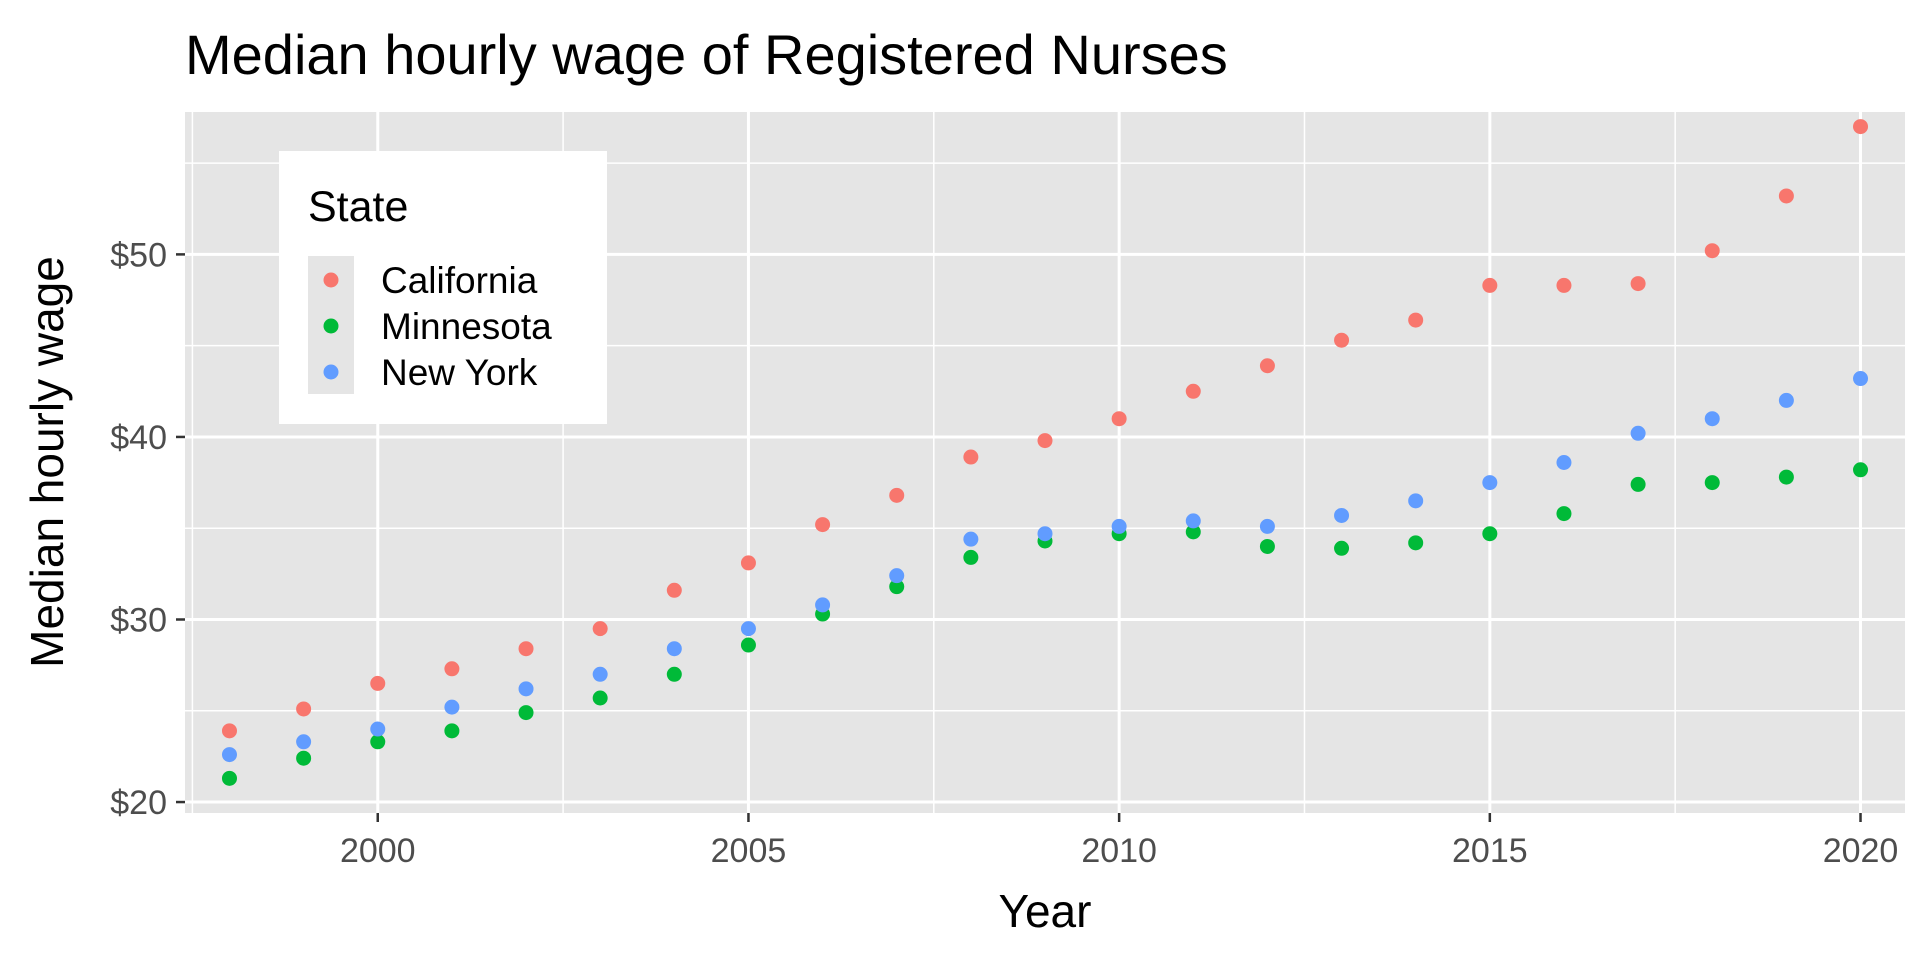 This screenshot has height=960, width=1920. I want to click on y-tick-label: $50, so click(138, 255).